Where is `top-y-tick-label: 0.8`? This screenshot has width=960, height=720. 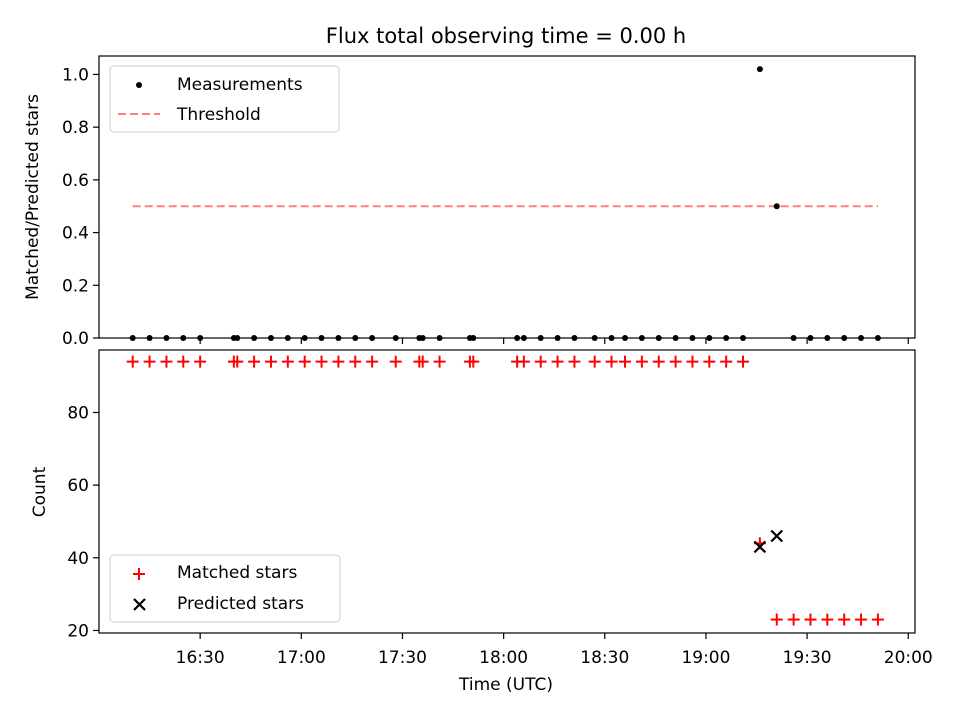 top-y-tick-label: 0.8 is located at coordinates (75, 128).